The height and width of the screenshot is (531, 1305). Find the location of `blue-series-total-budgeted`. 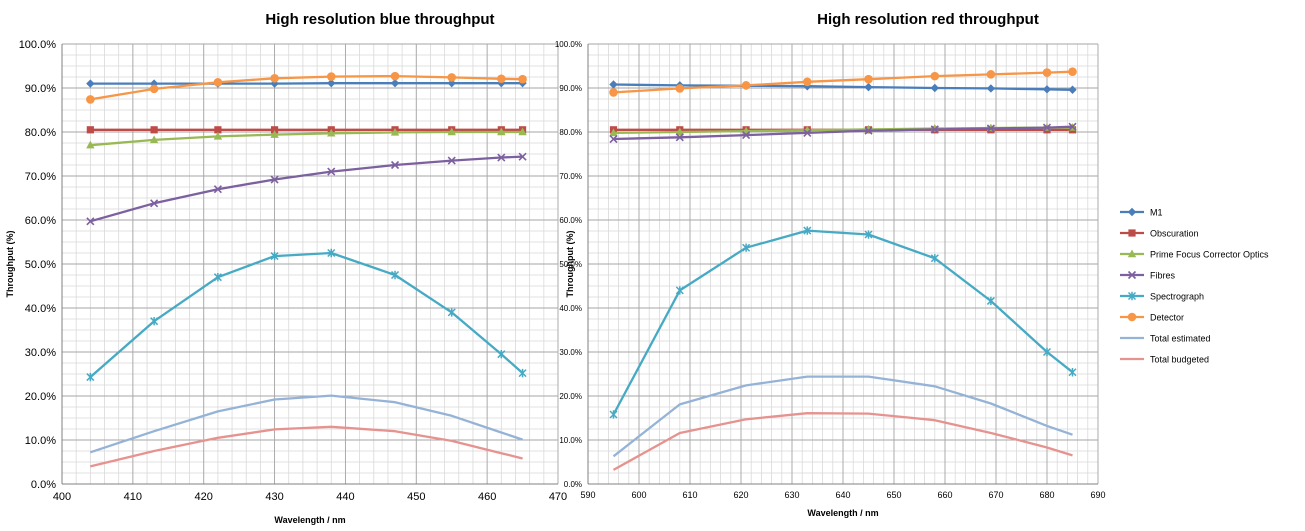

blue-series-total-budgeted is located at coordinates (306, 446).